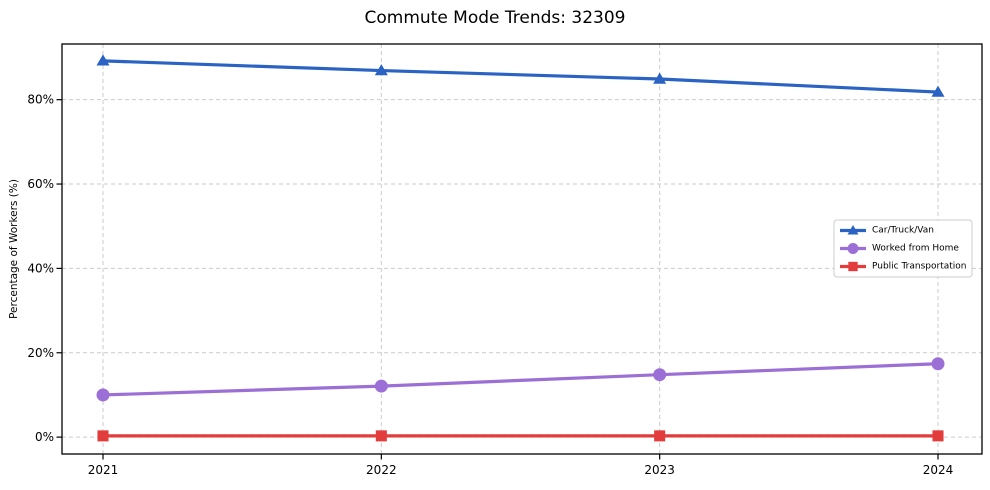  What do you see at coordinates (495, 18) in the screenshot?
I see `chart-title: Commute Mode Trends: 32309` at bounding box center [495, 18].